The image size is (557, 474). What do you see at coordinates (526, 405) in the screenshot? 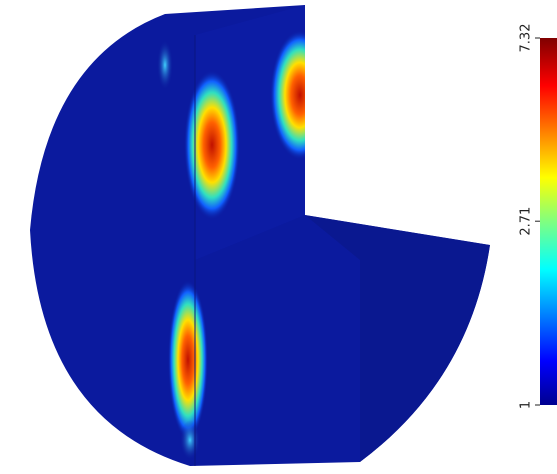
I see `tick-label: 1` at bounding box center [526, 405].